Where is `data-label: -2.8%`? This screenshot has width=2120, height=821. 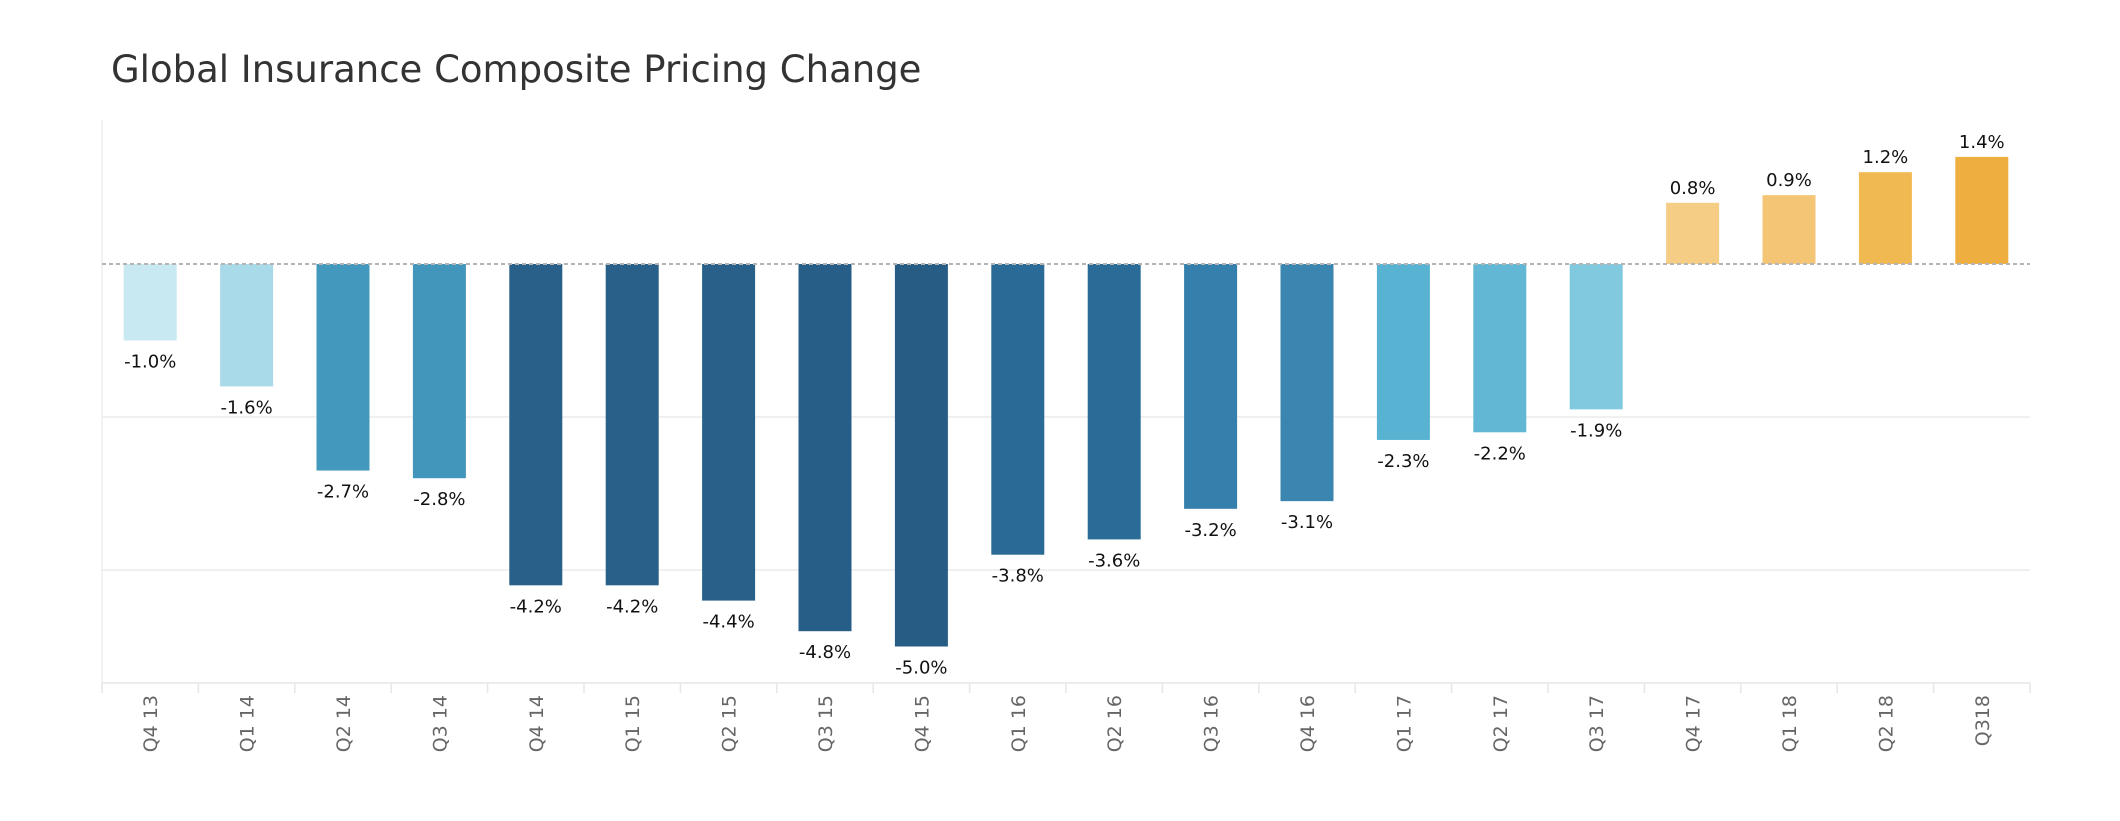 data-label: -2.8% is located at coordinates (439, 499).